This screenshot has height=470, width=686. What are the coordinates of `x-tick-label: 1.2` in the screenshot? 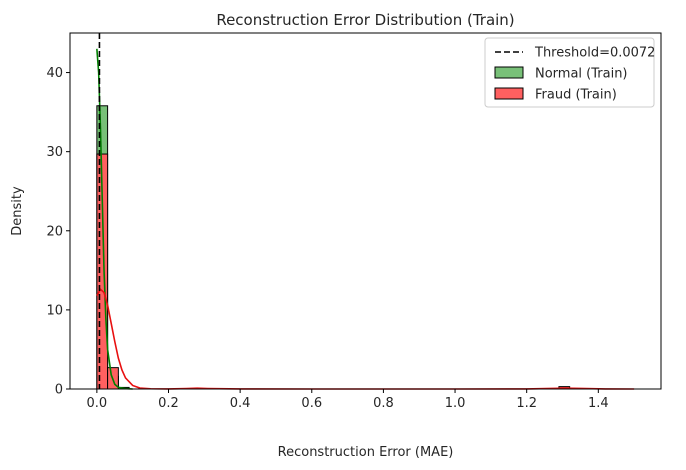 It's located at (526, 403).